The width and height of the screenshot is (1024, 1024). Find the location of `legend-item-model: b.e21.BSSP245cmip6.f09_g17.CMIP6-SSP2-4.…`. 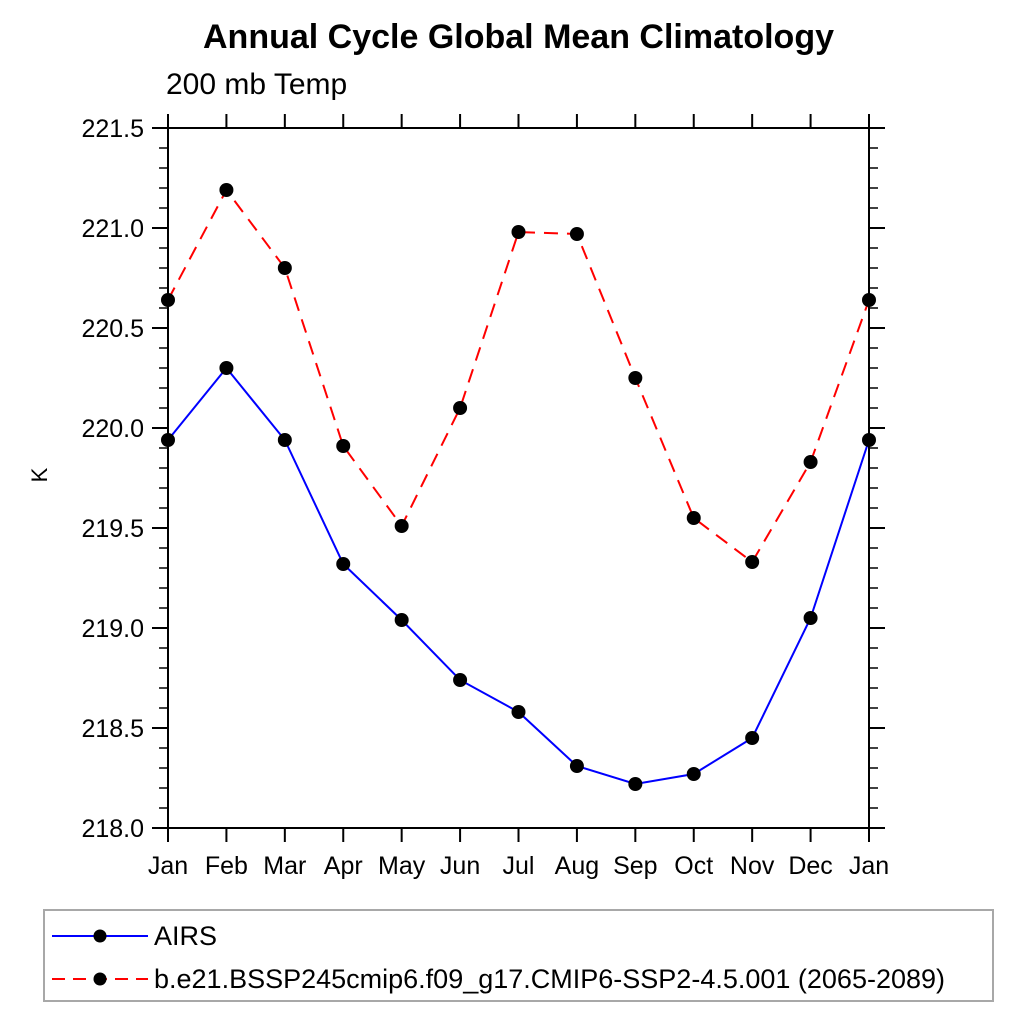

legend-item-model: b.e21.BSSP245cmip6.f09_g17.CMIP6-SSP2-4.… is located at coordinates (497, 979).